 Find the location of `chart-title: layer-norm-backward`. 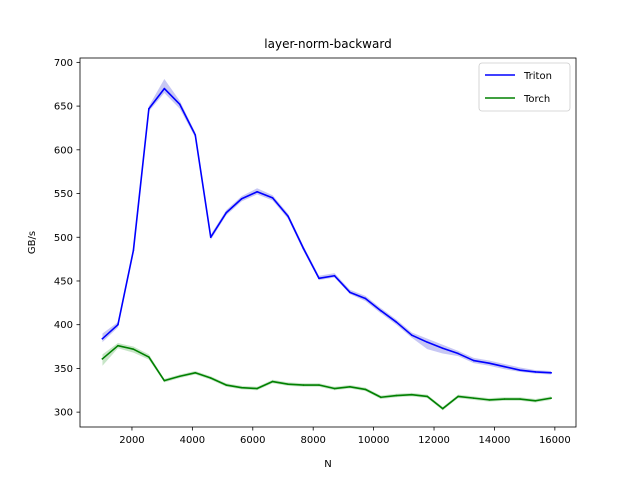

chart-title: layer-norm-backward is located at coordinates (327, 44).